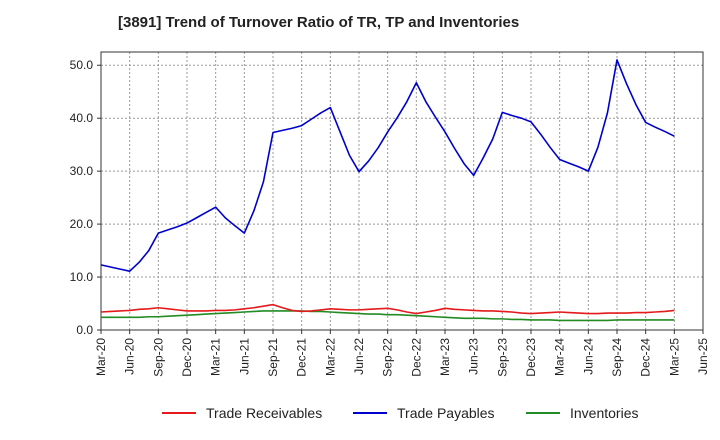 This screenshot has width=720, height=440. I want to click on legend-item-trade-payables: Trade Payables, so click(424, 413).